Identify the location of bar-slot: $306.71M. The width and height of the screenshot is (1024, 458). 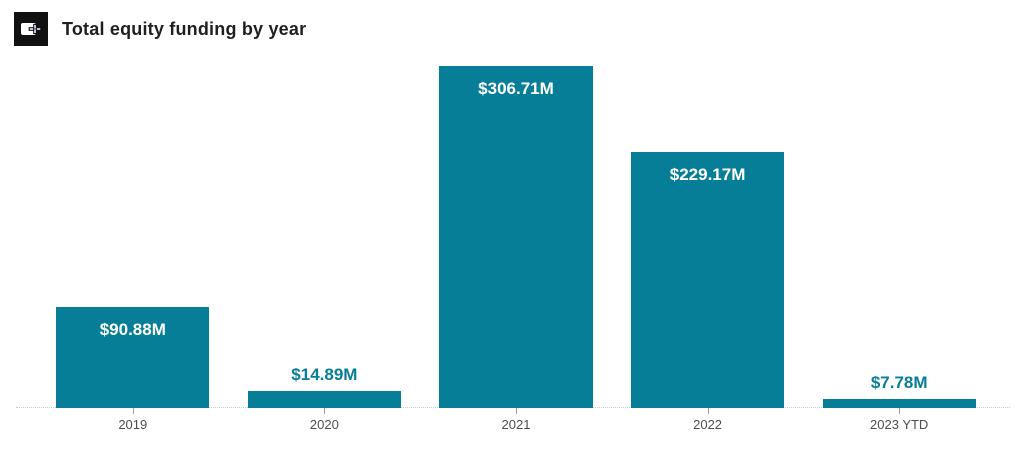
(516, 234).